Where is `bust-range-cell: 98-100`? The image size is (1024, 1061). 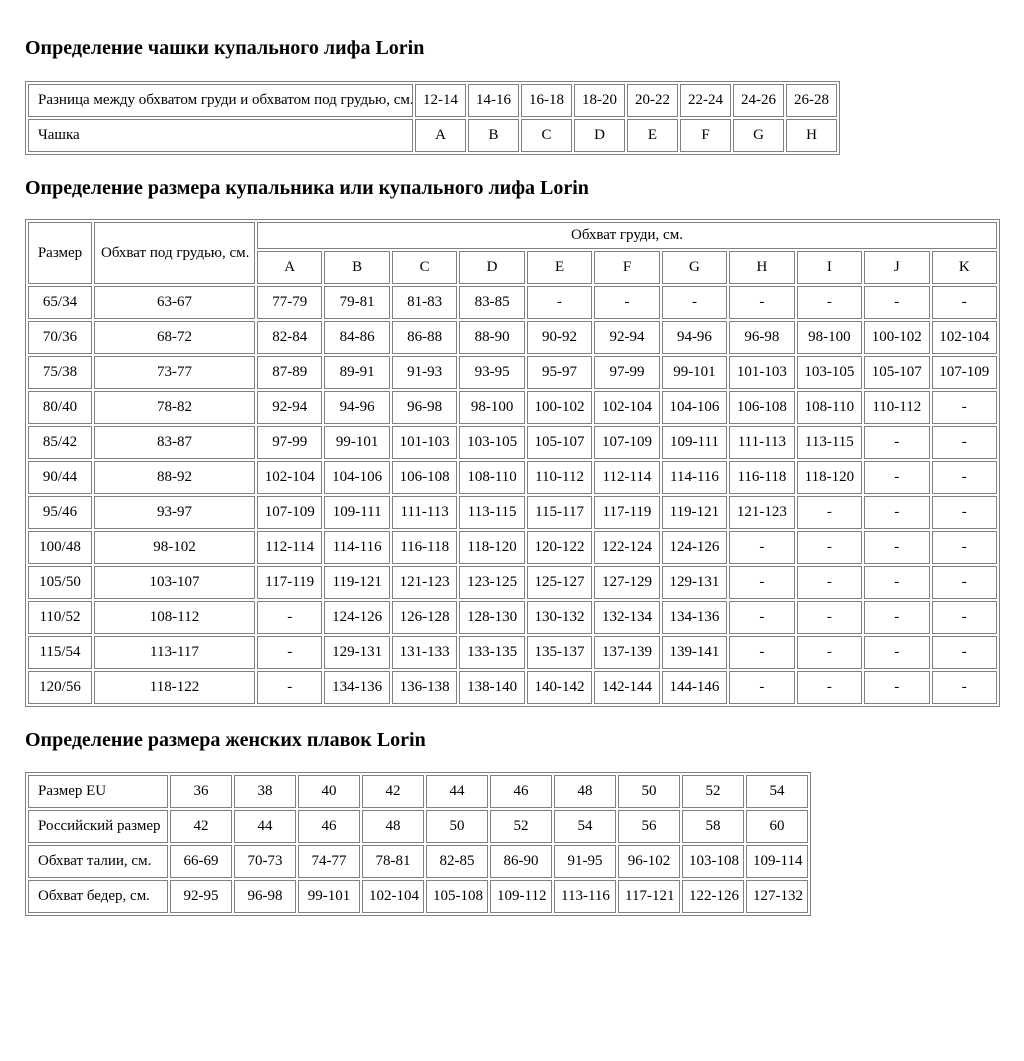 bust-range-cell: 98-100 is located at coordinates (829, 337).